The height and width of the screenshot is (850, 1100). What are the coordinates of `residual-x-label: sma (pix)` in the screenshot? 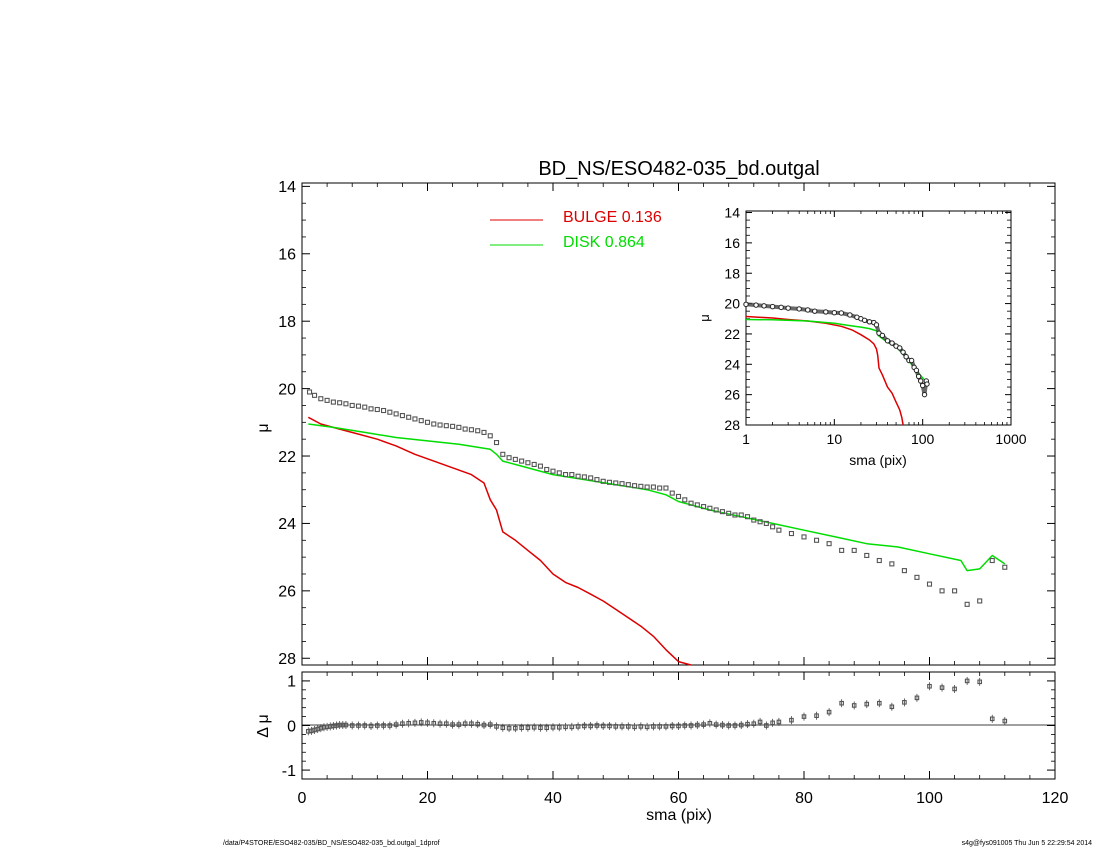 It's located at (679, 815).